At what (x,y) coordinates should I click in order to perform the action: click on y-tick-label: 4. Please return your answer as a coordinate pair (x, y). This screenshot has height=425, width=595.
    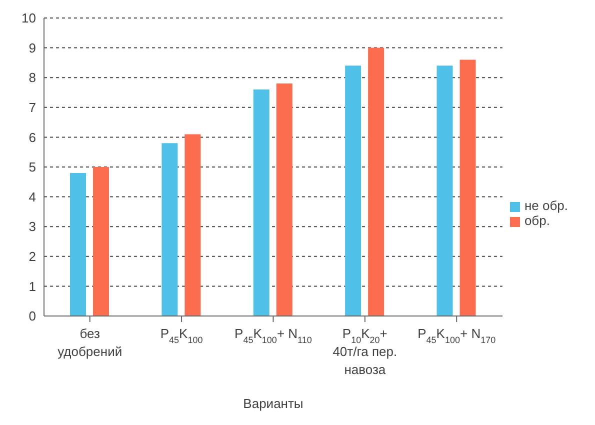
    Looking at the image, I should click on (32, 196).